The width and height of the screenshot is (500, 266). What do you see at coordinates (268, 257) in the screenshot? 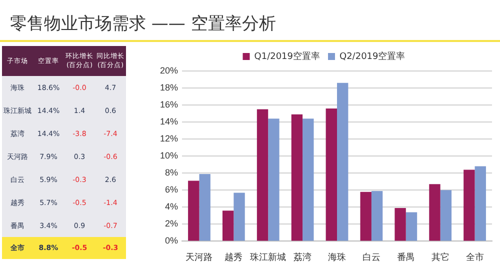
I see `x-tick-label: 珠江新城` at bounding box center [268, 257].